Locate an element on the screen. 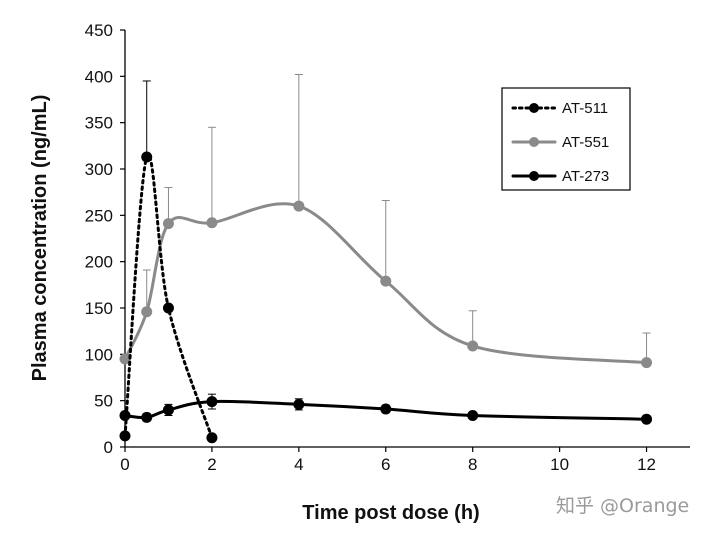  y-tick-label: 0 is located at coordinates (108, 447).